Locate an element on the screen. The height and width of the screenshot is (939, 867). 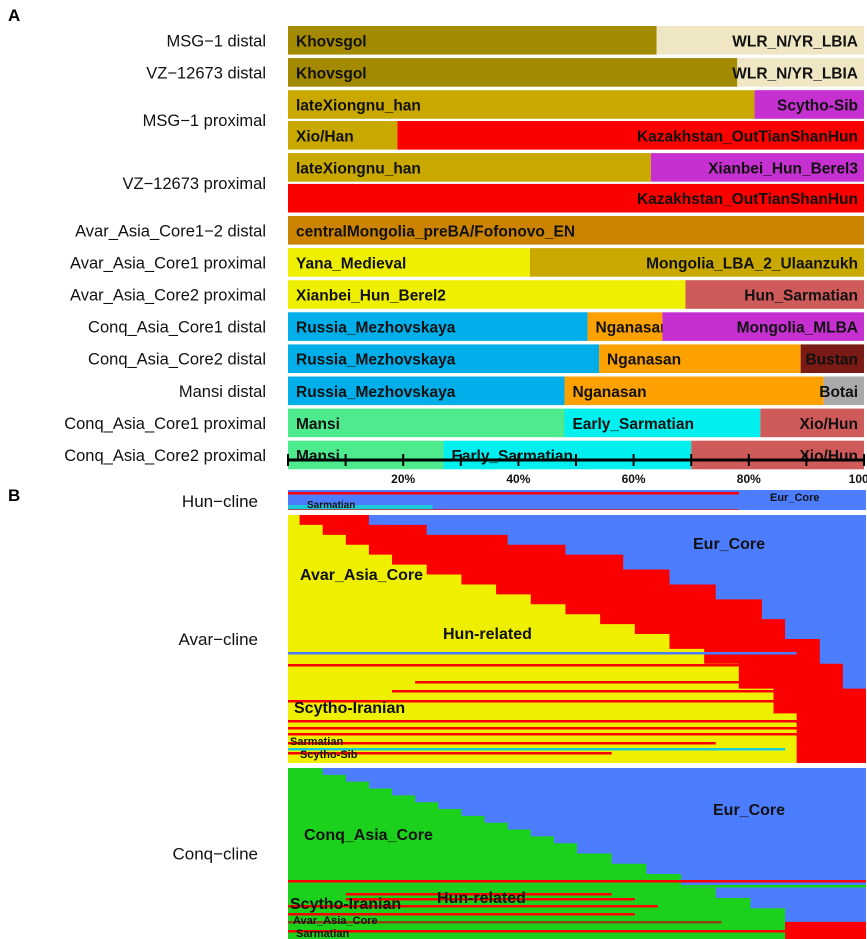
segment-hun-sarmatian is located at coordinates (774, 294).